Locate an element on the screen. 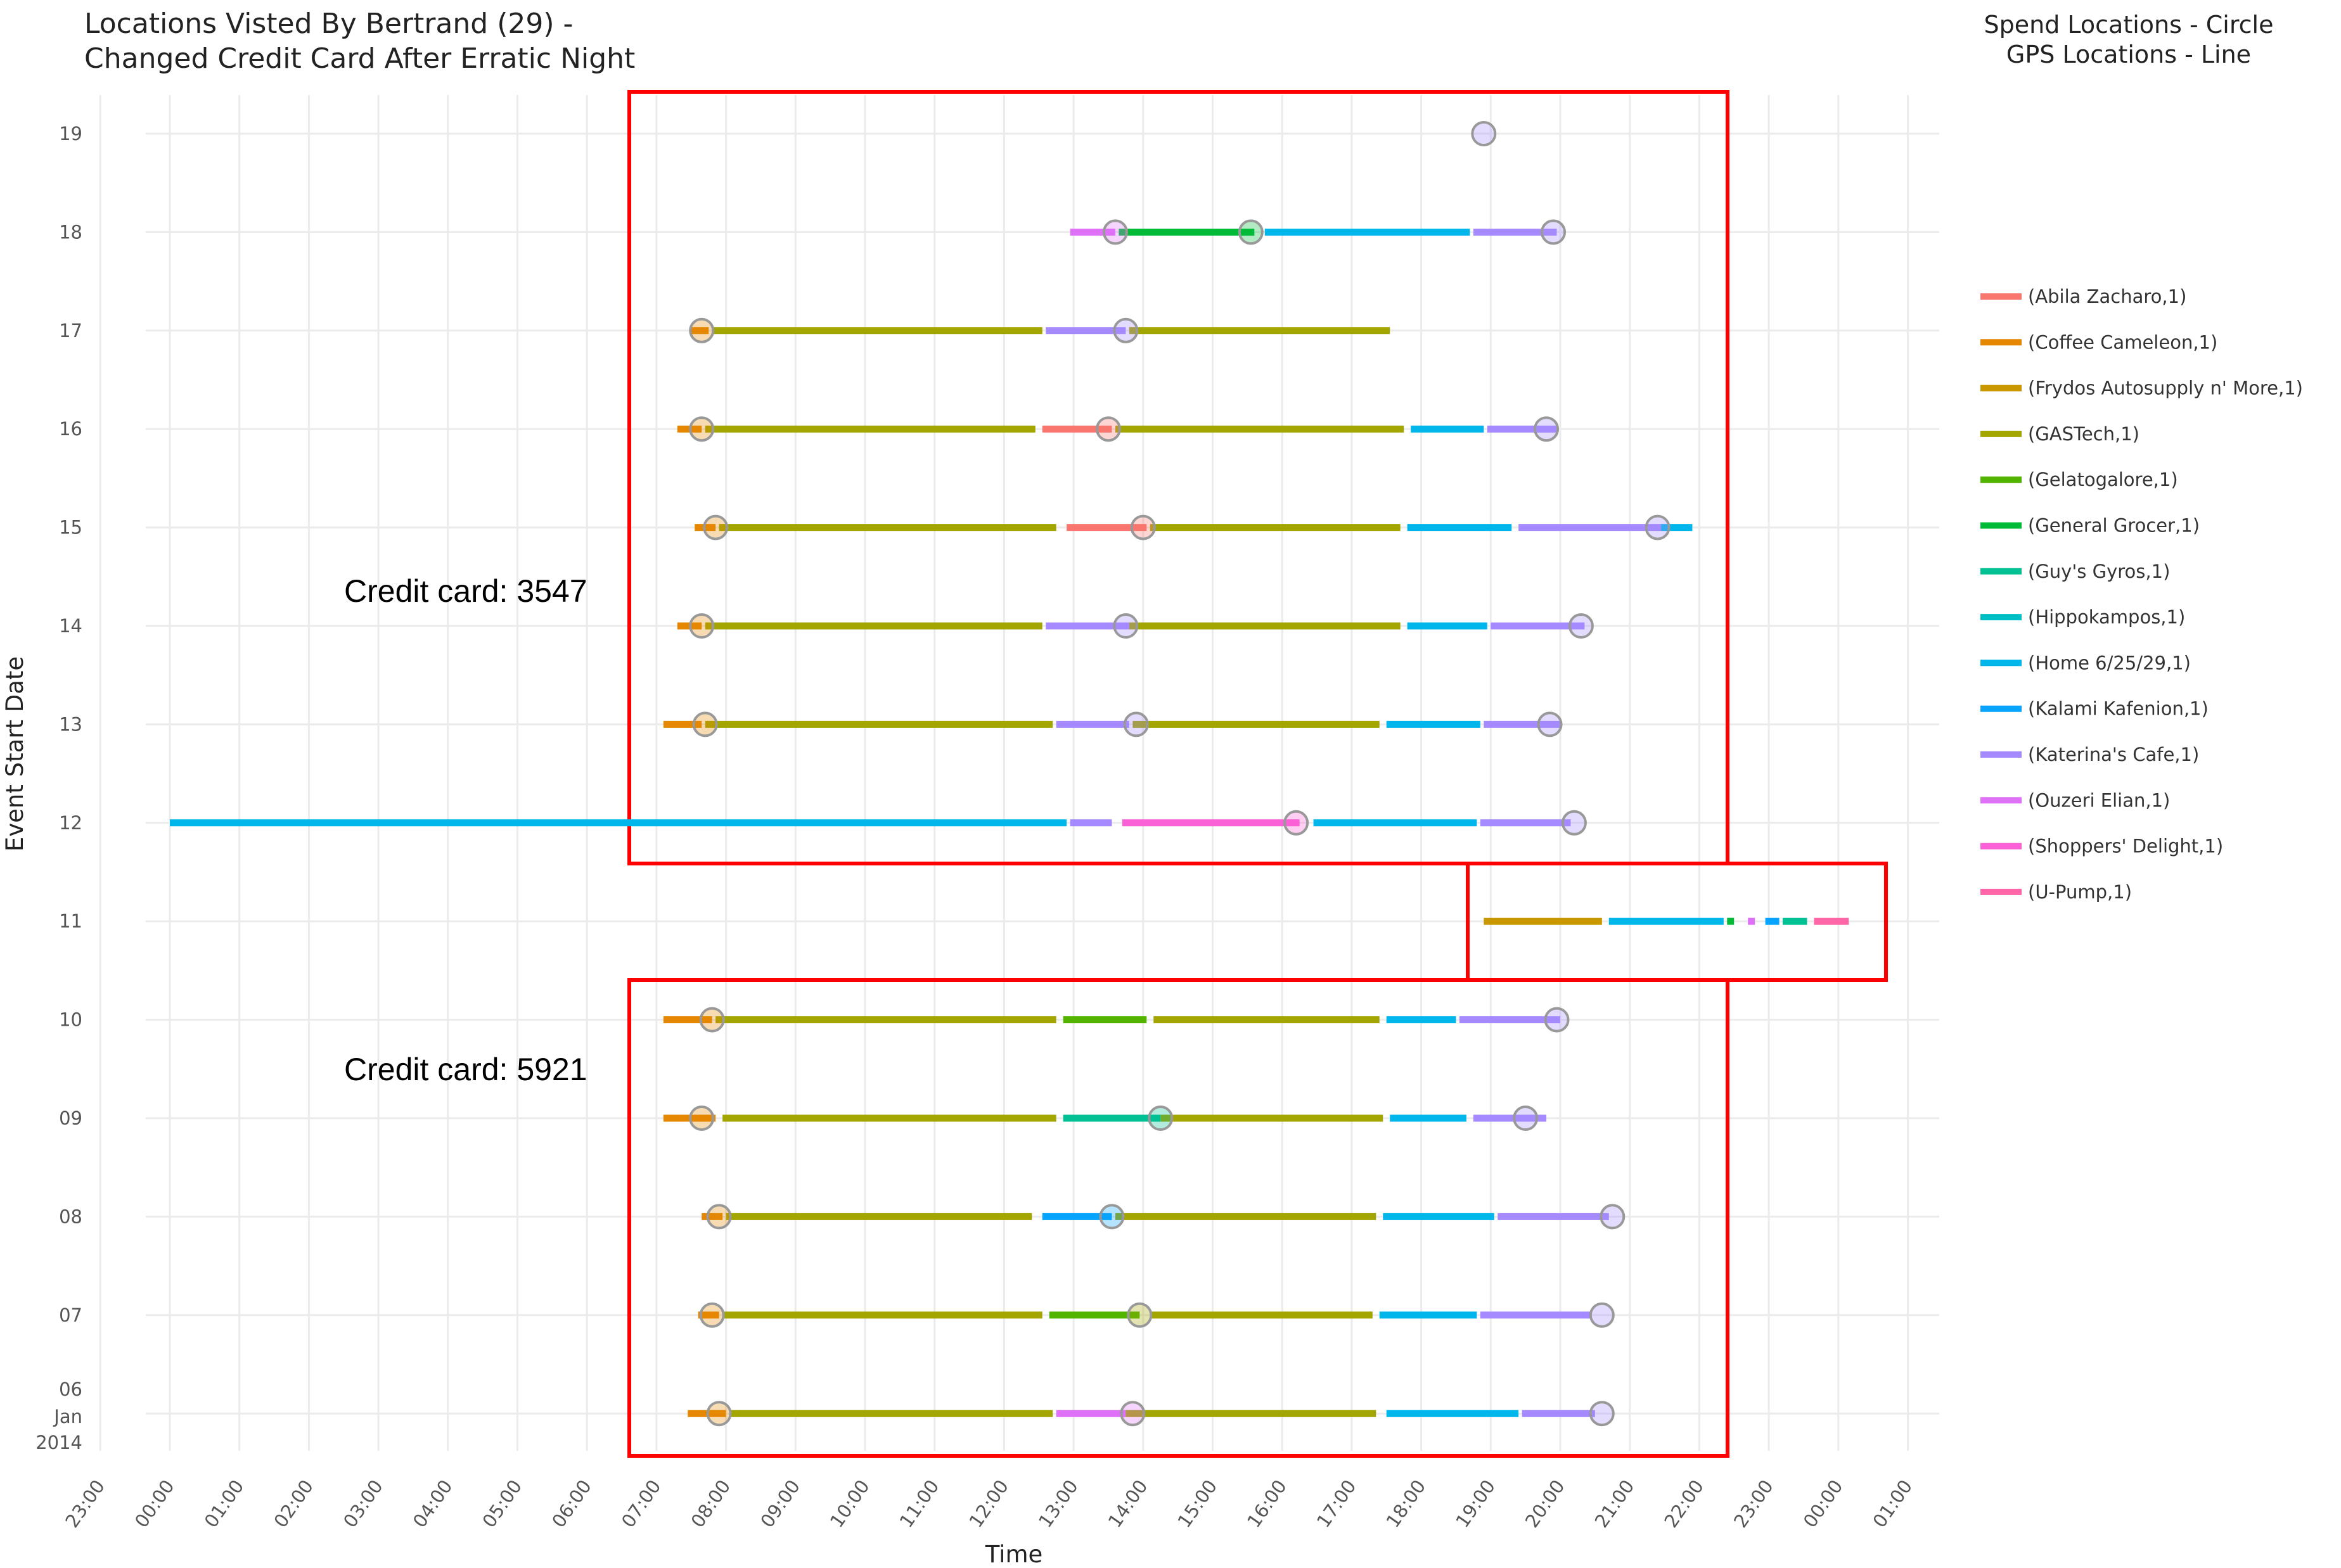 This screenshot has height=1568, width=2341. x-tick-label: 18:00 is located at coordinates (1406, 1504).